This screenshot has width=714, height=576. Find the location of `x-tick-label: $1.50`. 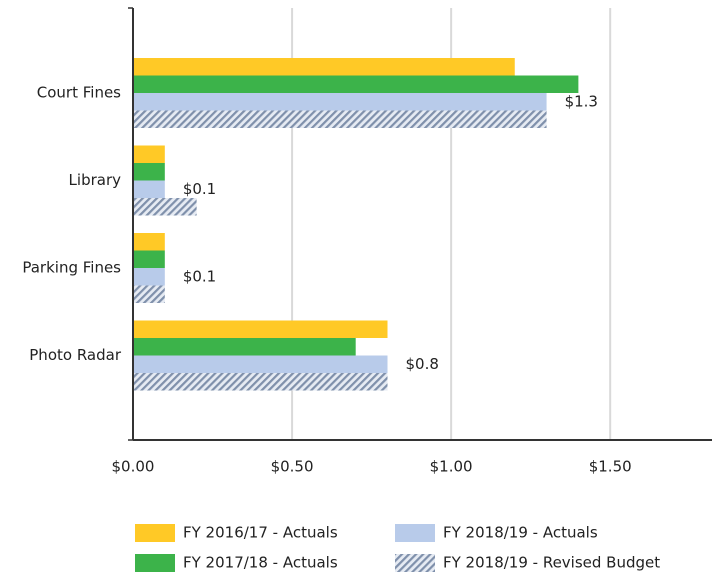

x-tick-label: $1.50 is located at coordinates (610, 467).